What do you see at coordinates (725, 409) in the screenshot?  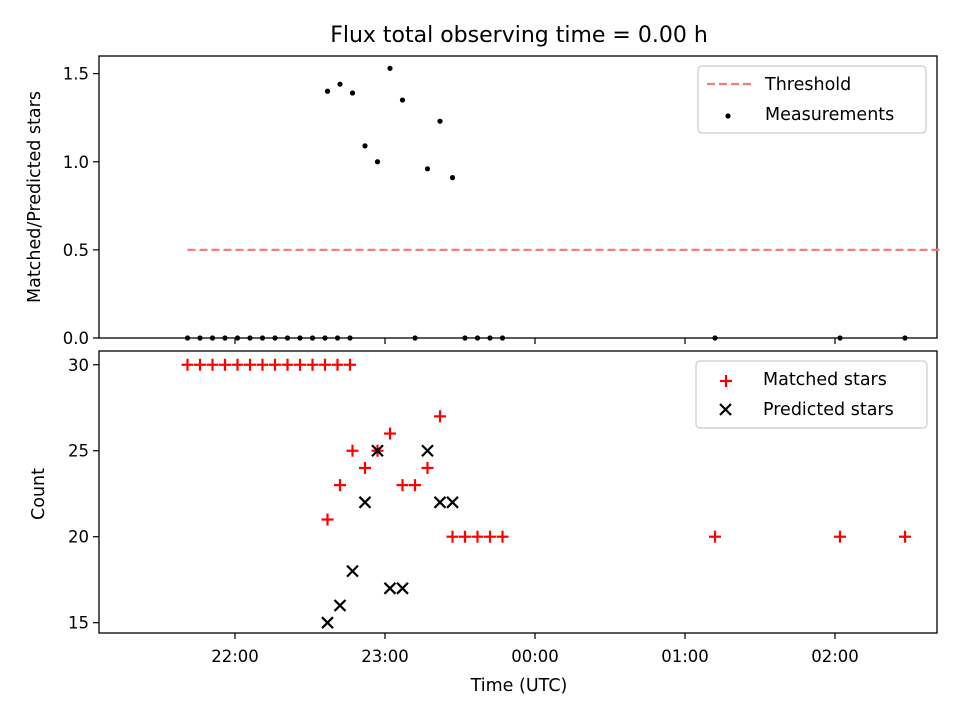 I see `legend-predicted-swatch` at bounding box center [725, 409].